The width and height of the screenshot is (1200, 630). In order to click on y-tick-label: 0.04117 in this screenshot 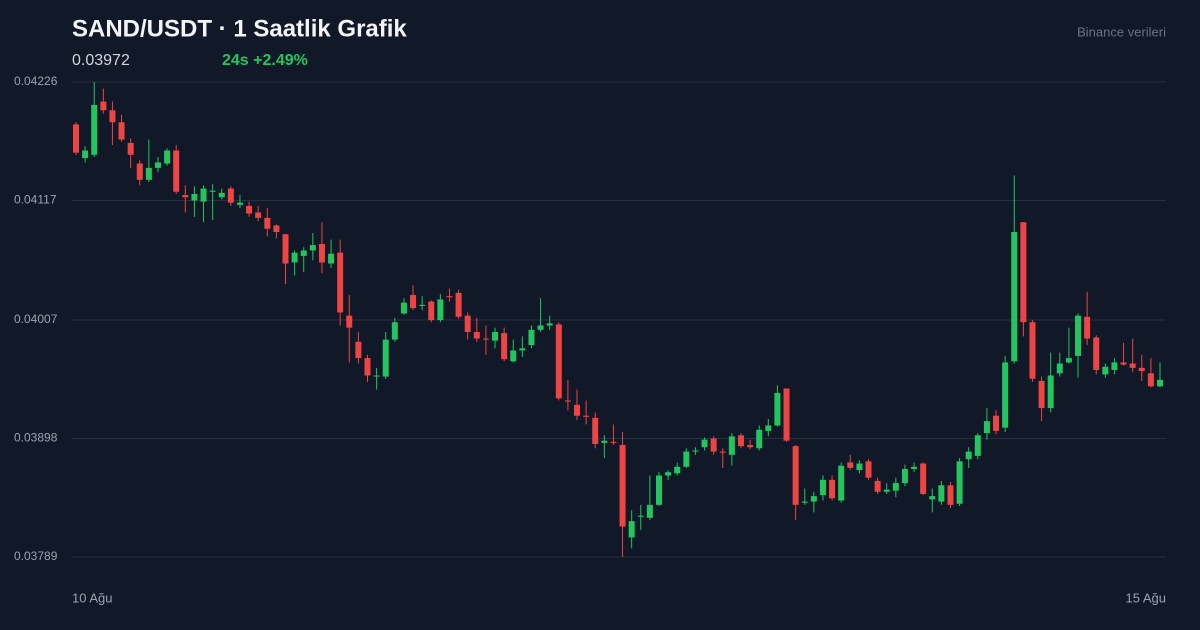, I will do `click(35, 200)`.